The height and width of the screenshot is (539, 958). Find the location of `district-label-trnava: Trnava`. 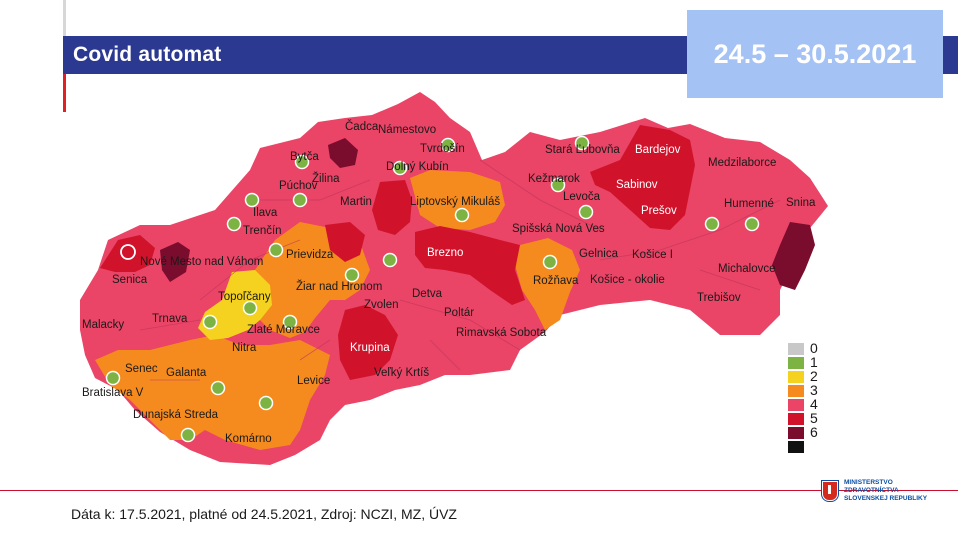

district-label-trnava: Trnava is located at coordinates (170, 319).